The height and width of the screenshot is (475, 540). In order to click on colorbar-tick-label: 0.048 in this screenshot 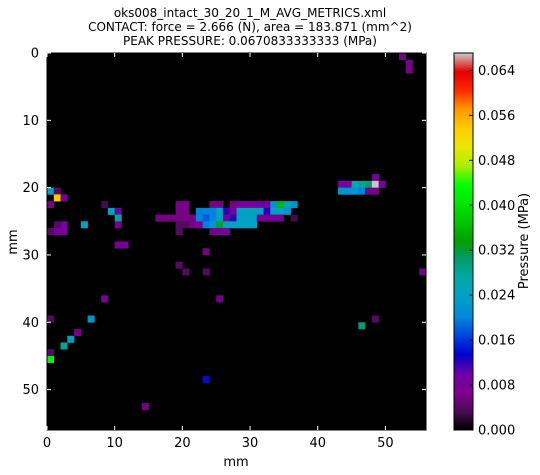, I will do `click(496, 161)`.